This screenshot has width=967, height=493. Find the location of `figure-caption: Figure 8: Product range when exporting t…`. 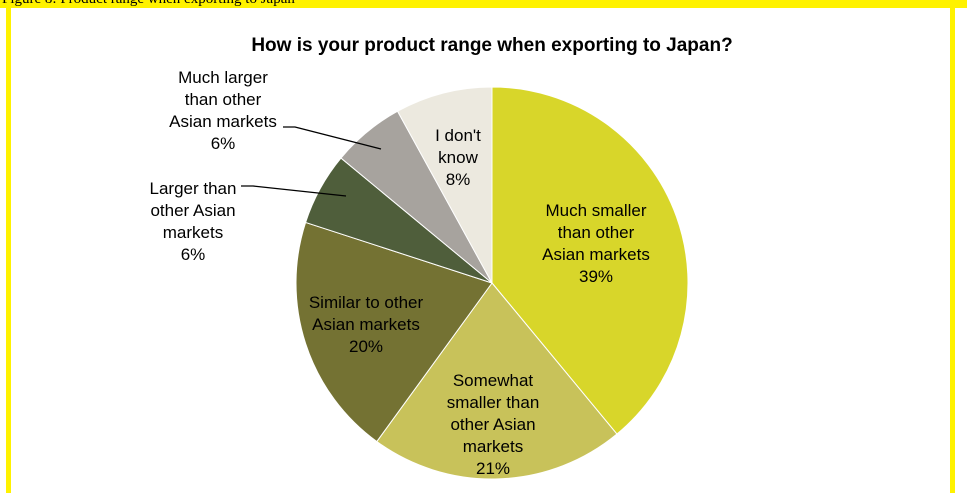

figure-caption: Figure 8: Product range when exporting t… is located at coordinates (148, 4).